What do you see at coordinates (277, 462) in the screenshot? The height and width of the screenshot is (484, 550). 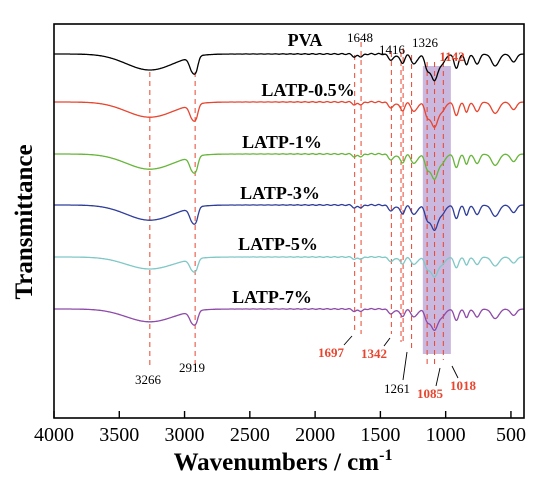 I see `x-axis-title-main: Wavenumbers / cm` at bounding box center [277, 462].